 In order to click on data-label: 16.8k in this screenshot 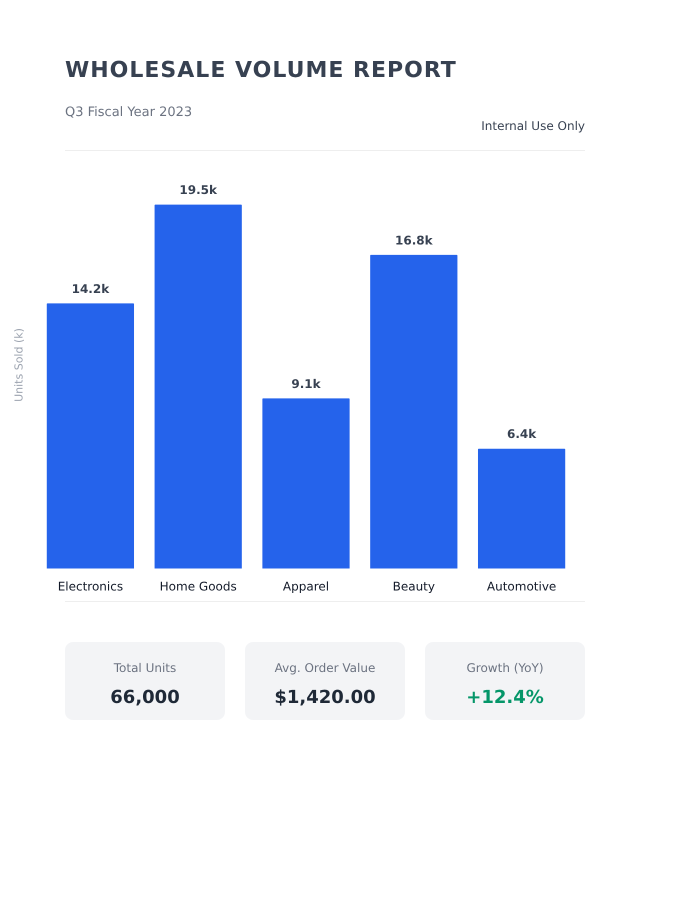, I will do `click(414, 239)`.